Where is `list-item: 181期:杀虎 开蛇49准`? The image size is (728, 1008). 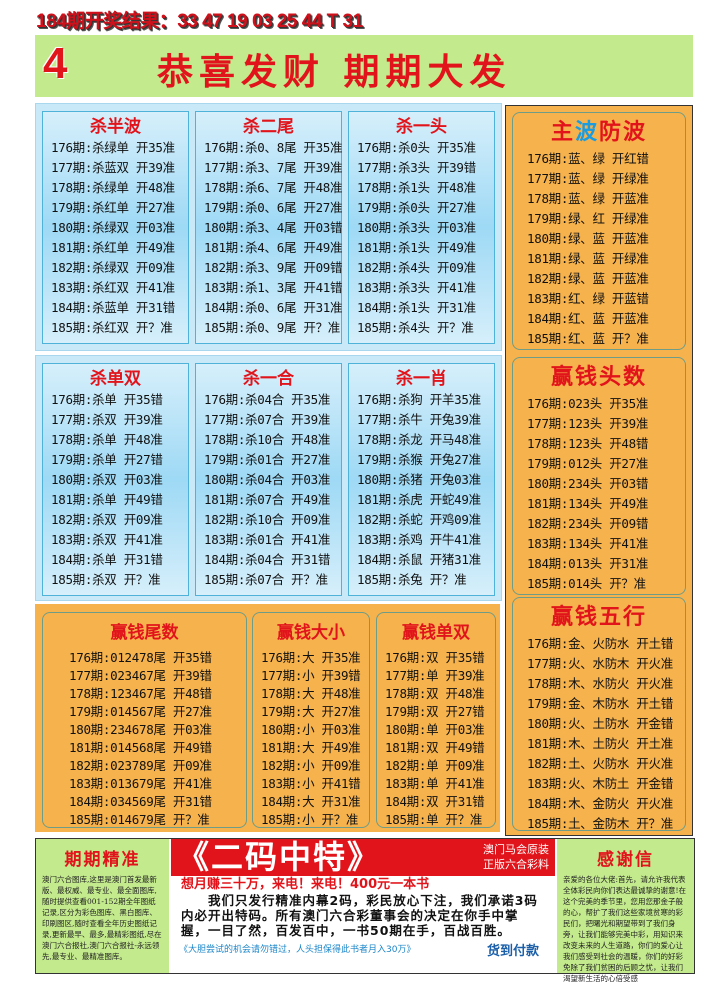 list-item: 181期:杀虎 开蛇49准 is located at coordinates (419, 499).